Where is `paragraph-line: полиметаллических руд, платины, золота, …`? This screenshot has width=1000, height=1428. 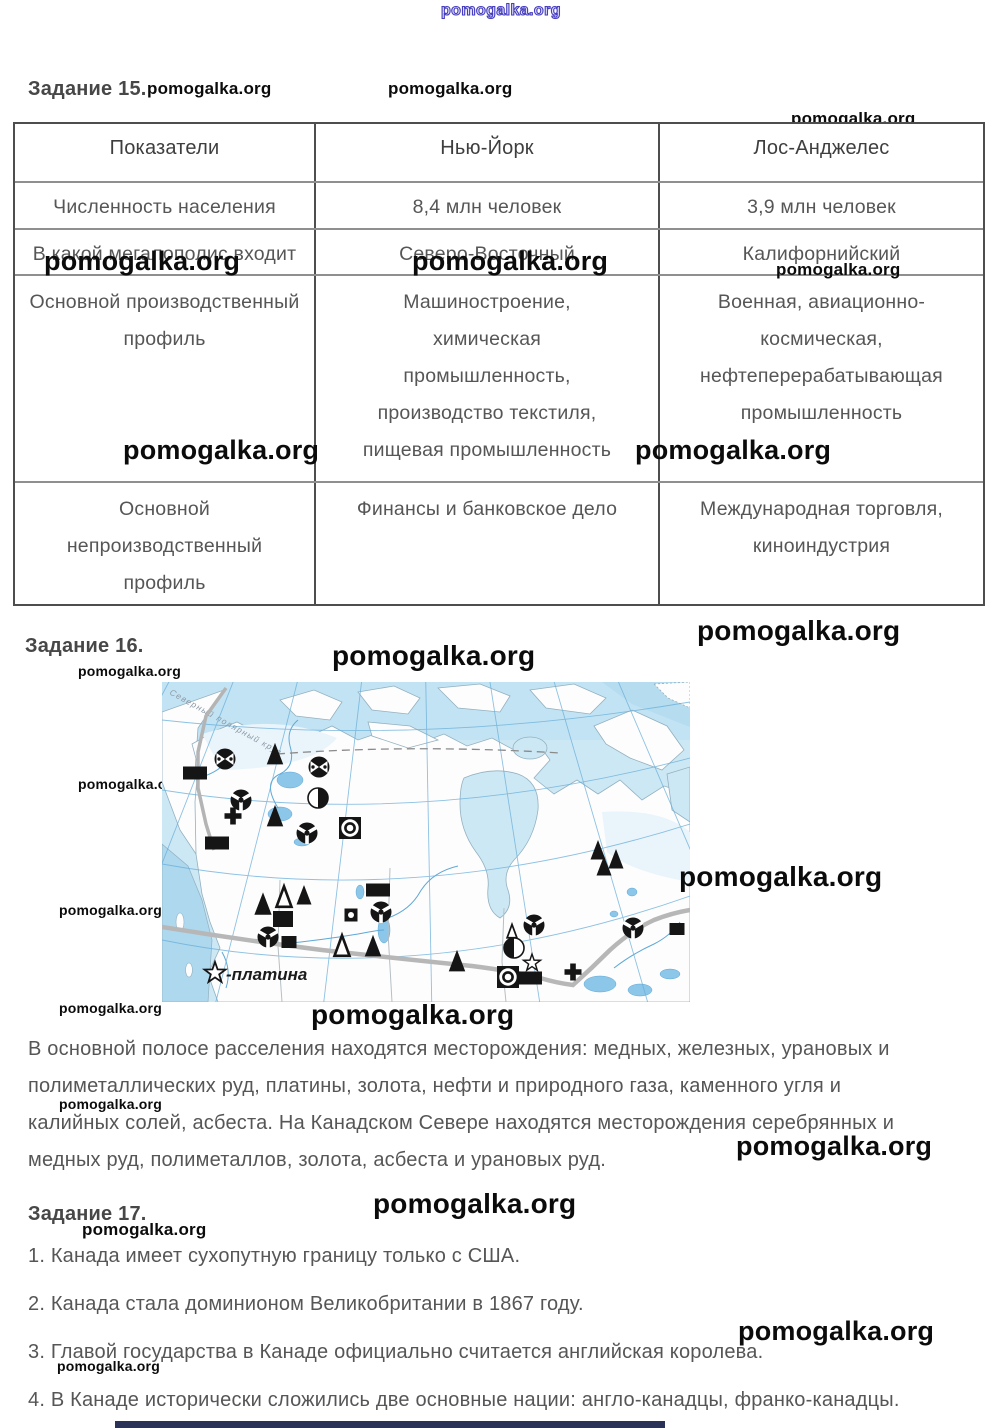 paragraph-line: полиметаллических руд, платины, золота, … is located at coordinates (435, 1086).